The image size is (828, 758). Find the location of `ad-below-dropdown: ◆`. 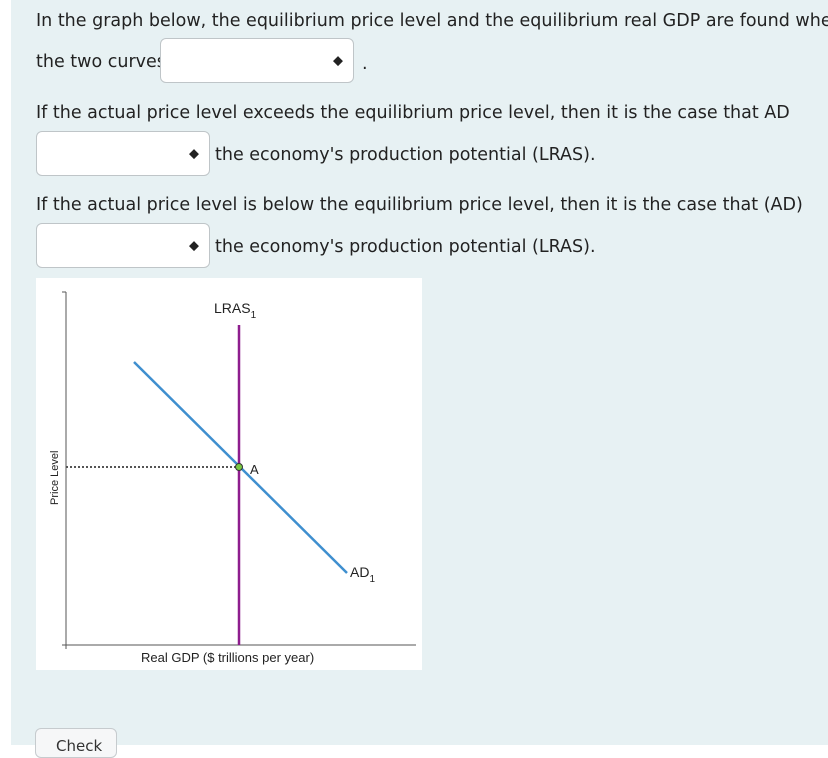

ad-below-dropdown: ◆ is located at coordinates (123, 245).